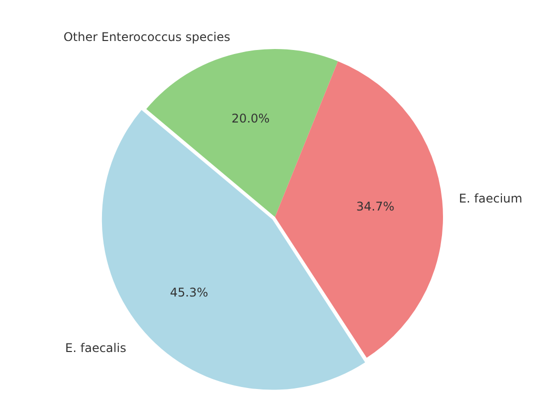 The height and width of the screenshot is (406, 560). What do you see at coordinates (251, 118) in the screenshot?
I see `data-label: 20.0%` at bounding box center [251, 118].